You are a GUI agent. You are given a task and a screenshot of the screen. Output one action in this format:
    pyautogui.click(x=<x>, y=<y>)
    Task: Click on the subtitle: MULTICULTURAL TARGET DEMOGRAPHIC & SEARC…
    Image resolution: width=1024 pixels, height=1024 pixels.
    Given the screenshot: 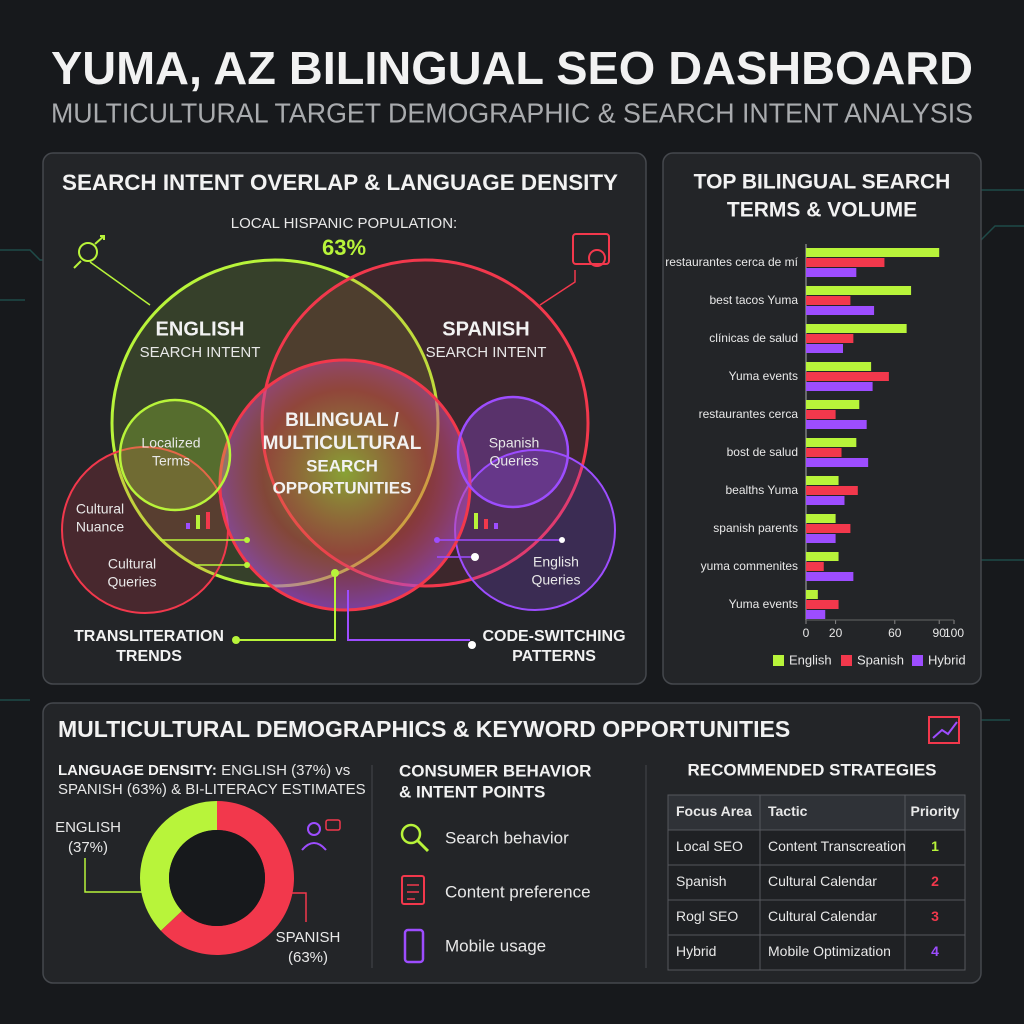 What is the action you would take?
    pyautogui.click(x=512, y=112)
    